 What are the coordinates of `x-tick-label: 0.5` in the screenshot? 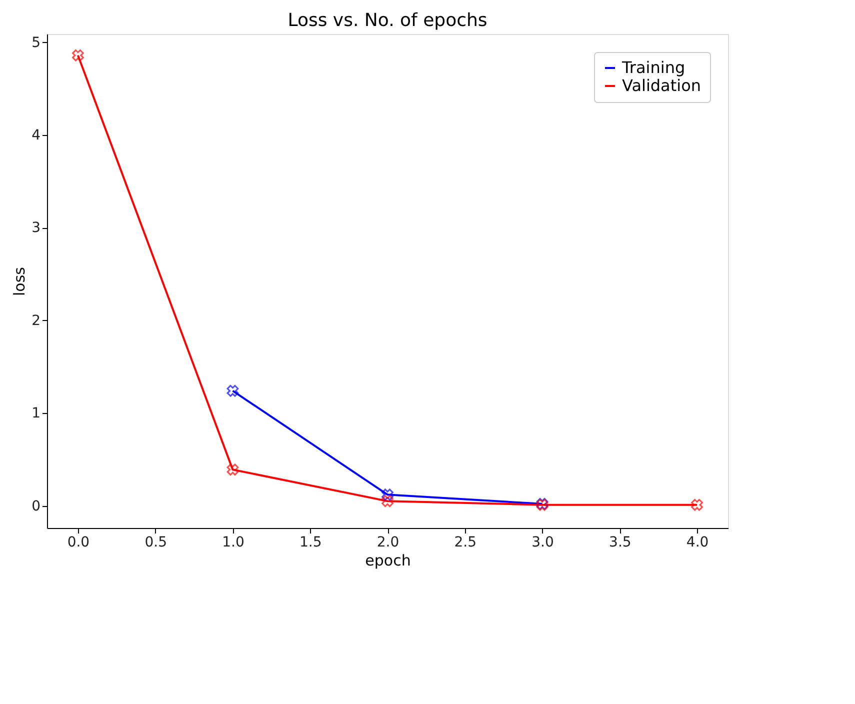 It's located at (155, 542).